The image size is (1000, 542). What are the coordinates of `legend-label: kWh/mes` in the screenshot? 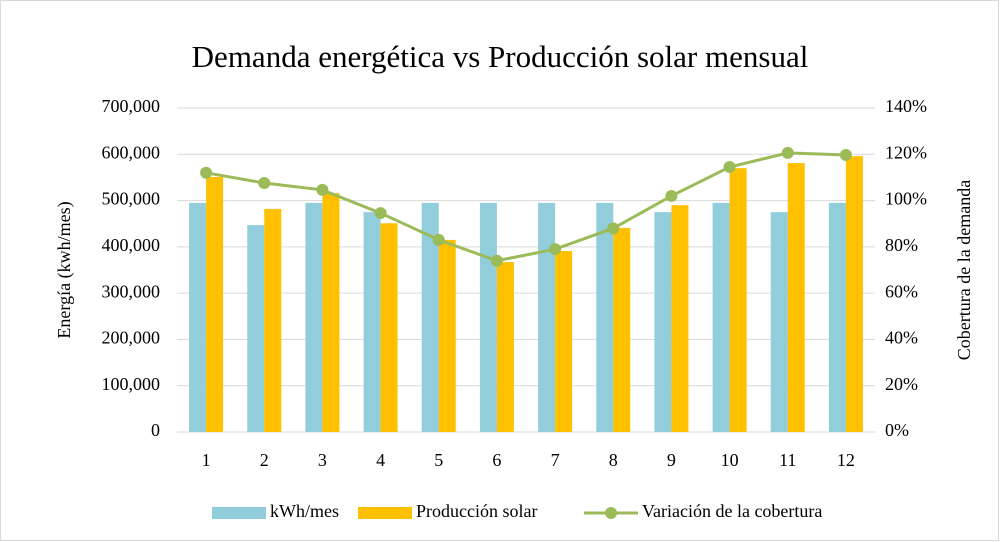 It's located at (304, 511).